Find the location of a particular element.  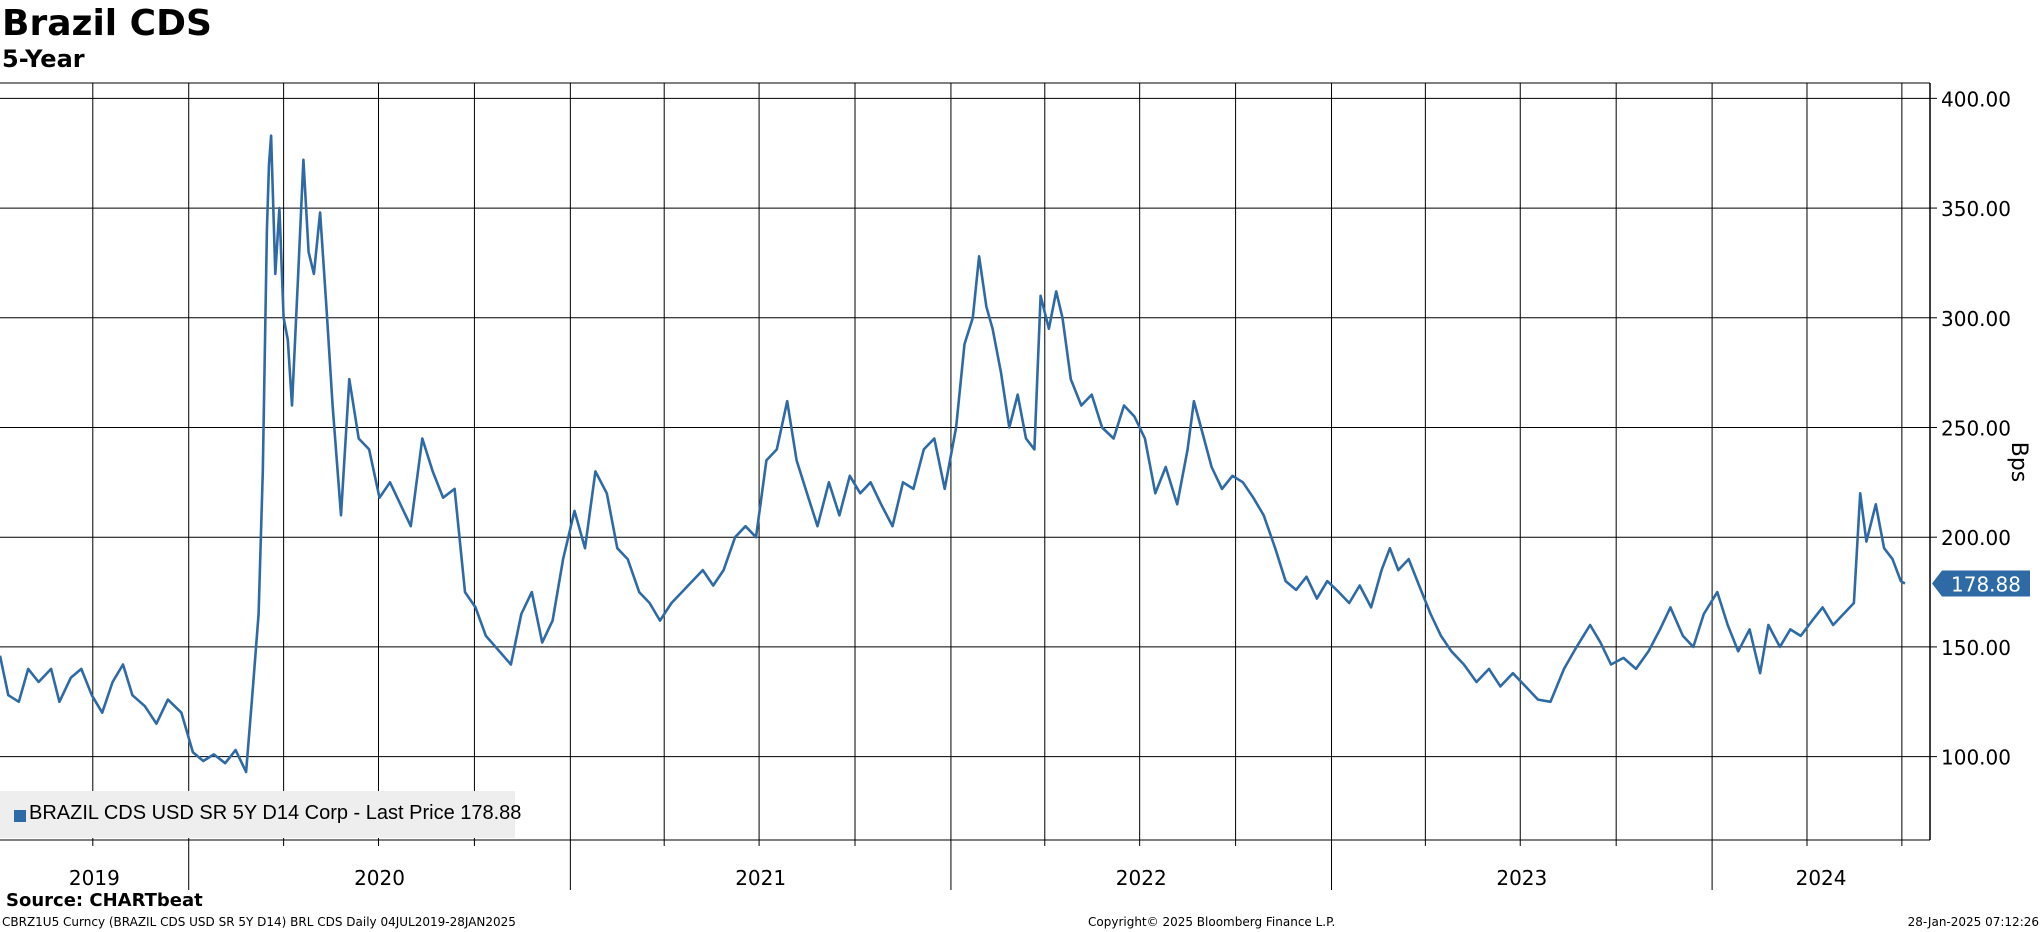

chart-title: Brazil CDS is located at coordinates (107, 23).